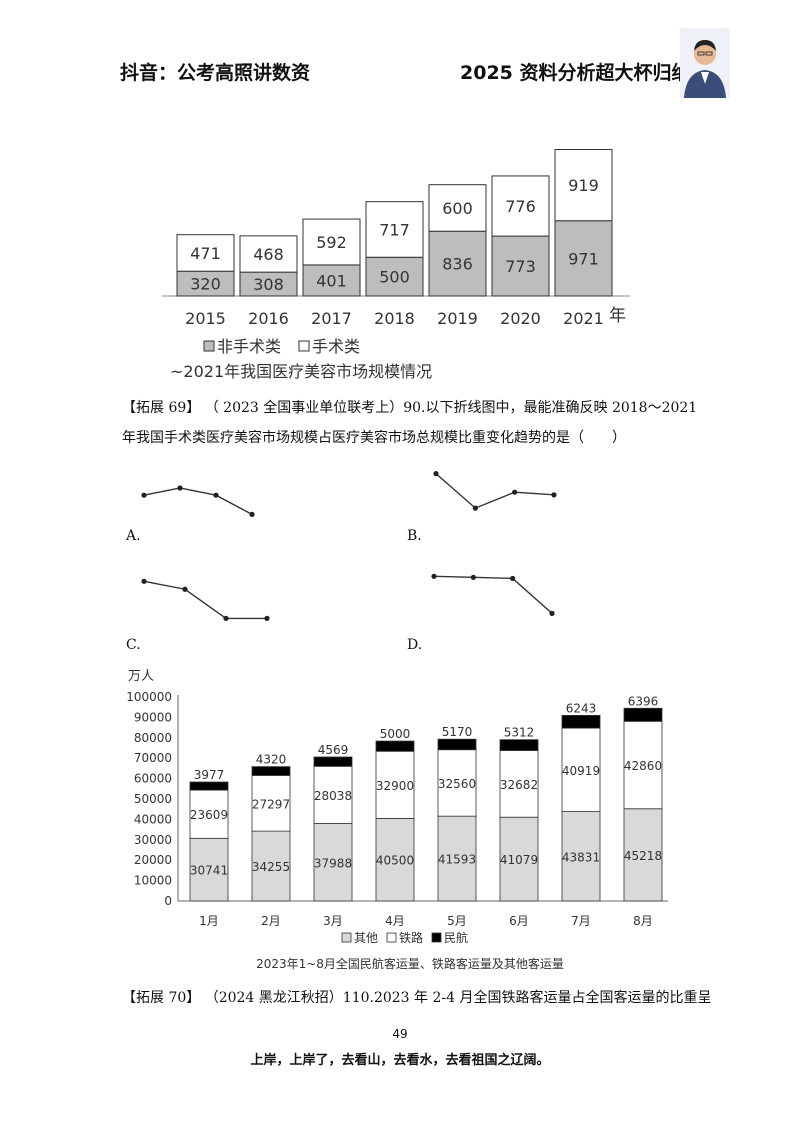 This screenshot has width=800, height=1132. What do you see at coordinates (394, 318) in the screenshot?
I see `x-tick-2018: 2018` at bounding box center [394, 318].